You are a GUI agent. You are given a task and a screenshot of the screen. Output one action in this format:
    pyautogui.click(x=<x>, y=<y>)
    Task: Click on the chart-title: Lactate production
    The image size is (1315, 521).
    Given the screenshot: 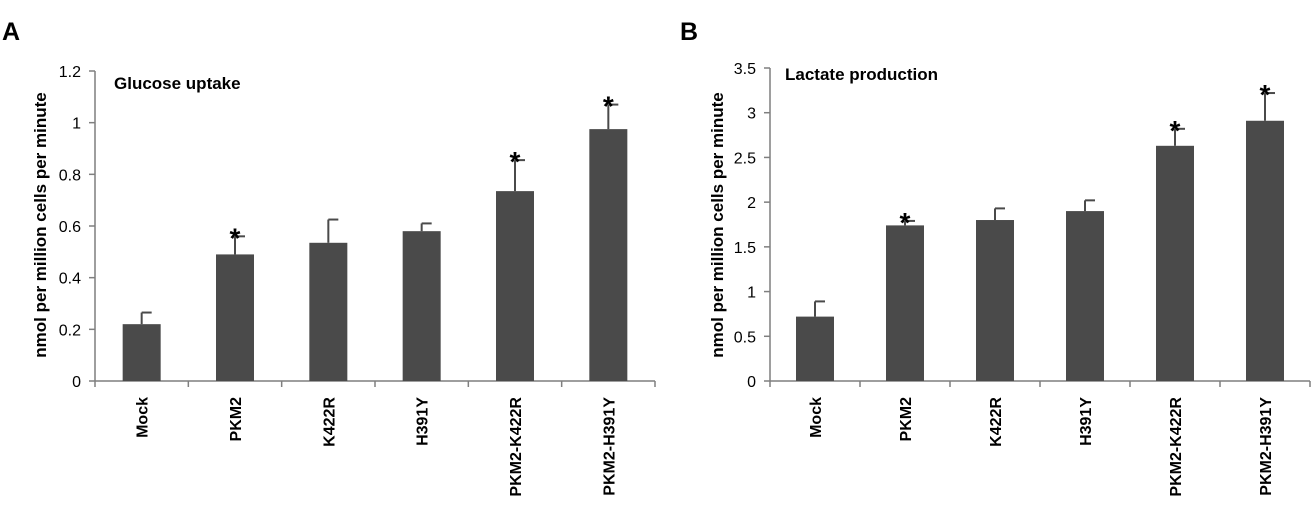 What is the action you would take?
    pyautogui.click(x=861, y=74)
    